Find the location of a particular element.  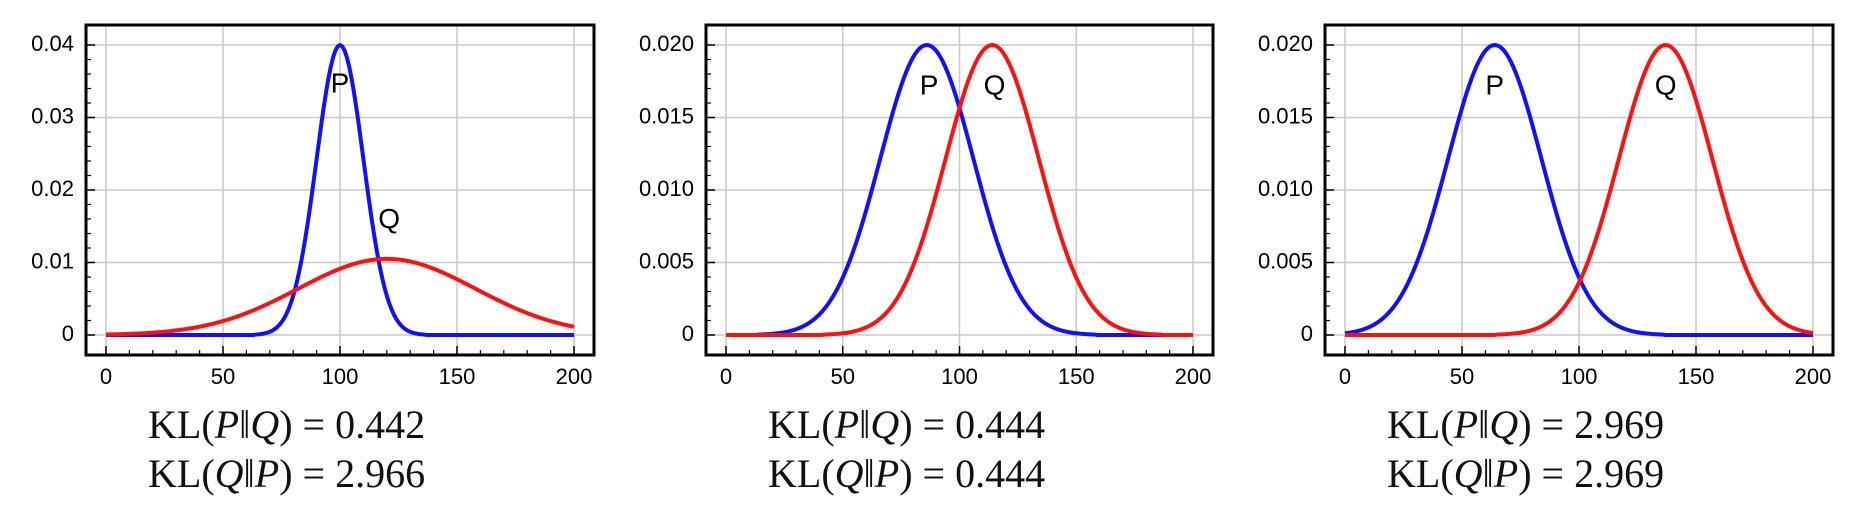

y-tick-label: 0.03 is located at coordinates (52, 115).